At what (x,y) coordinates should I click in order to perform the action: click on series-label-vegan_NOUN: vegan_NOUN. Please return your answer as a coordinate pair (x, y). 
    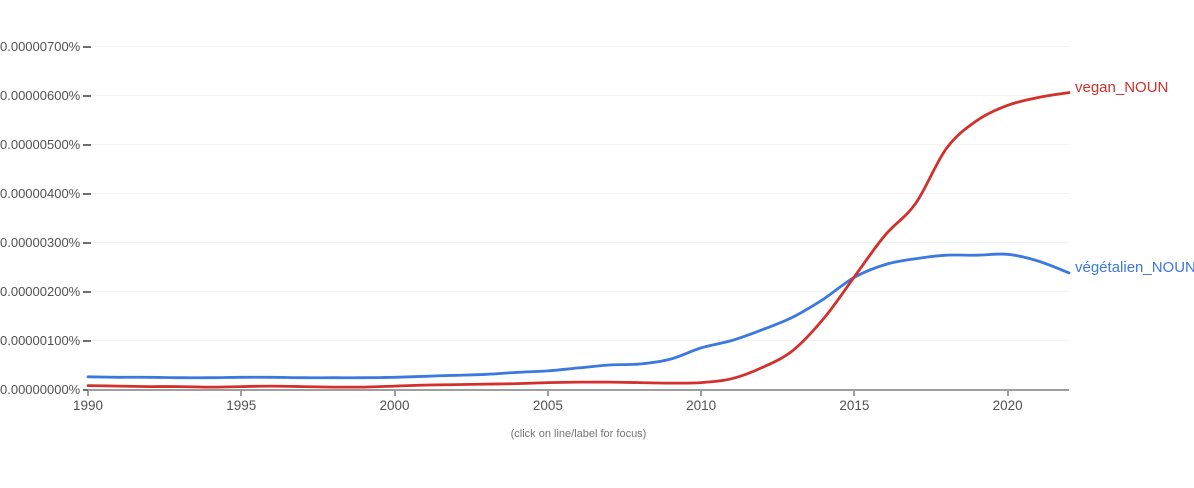
    Looking at the image, I should click on (1122, 87).